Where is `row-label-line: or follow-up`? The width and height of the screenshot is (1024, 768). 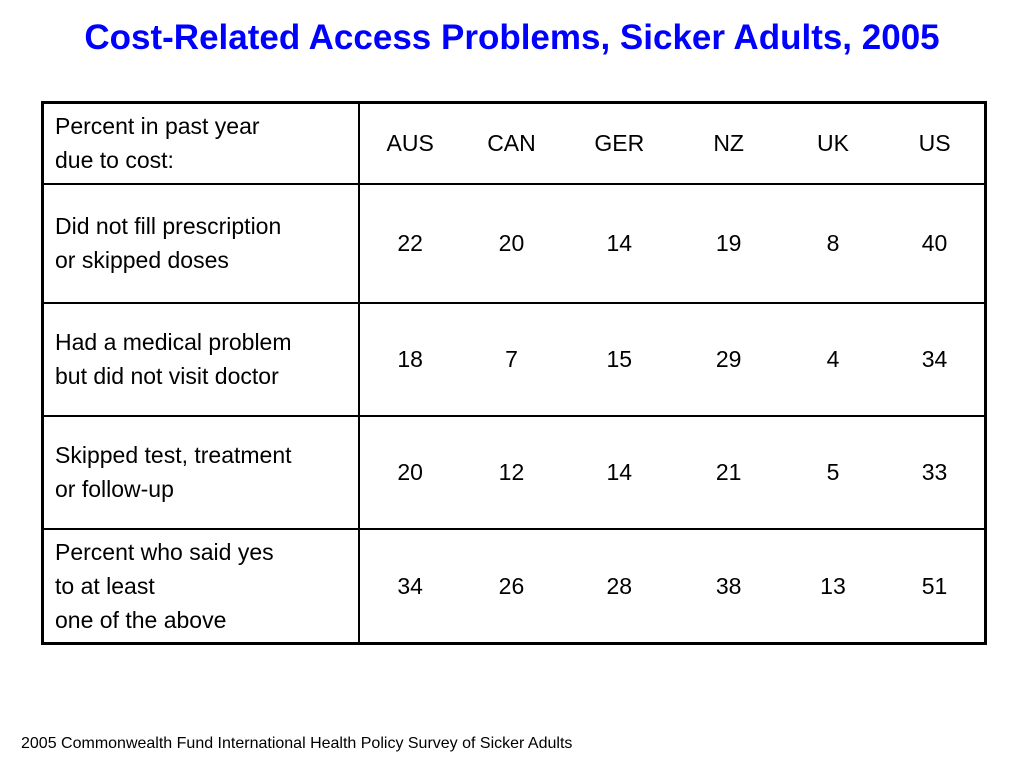 row-label-line: or follow-up is located at coordinates (114, 489).